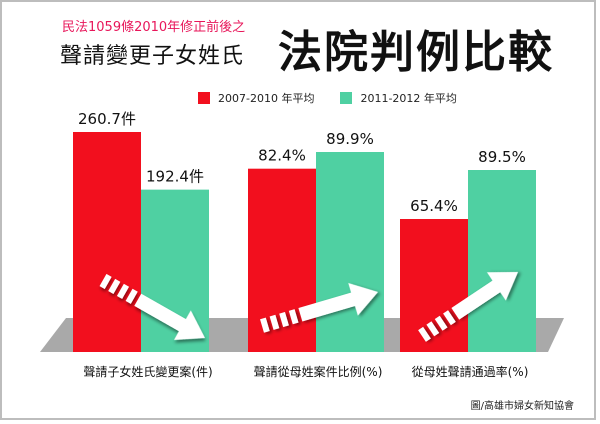  Describe the element at coordinates (522, 406) in the screenshot. I see `credit: 圖/高雄市婦女新知協會` at that location.